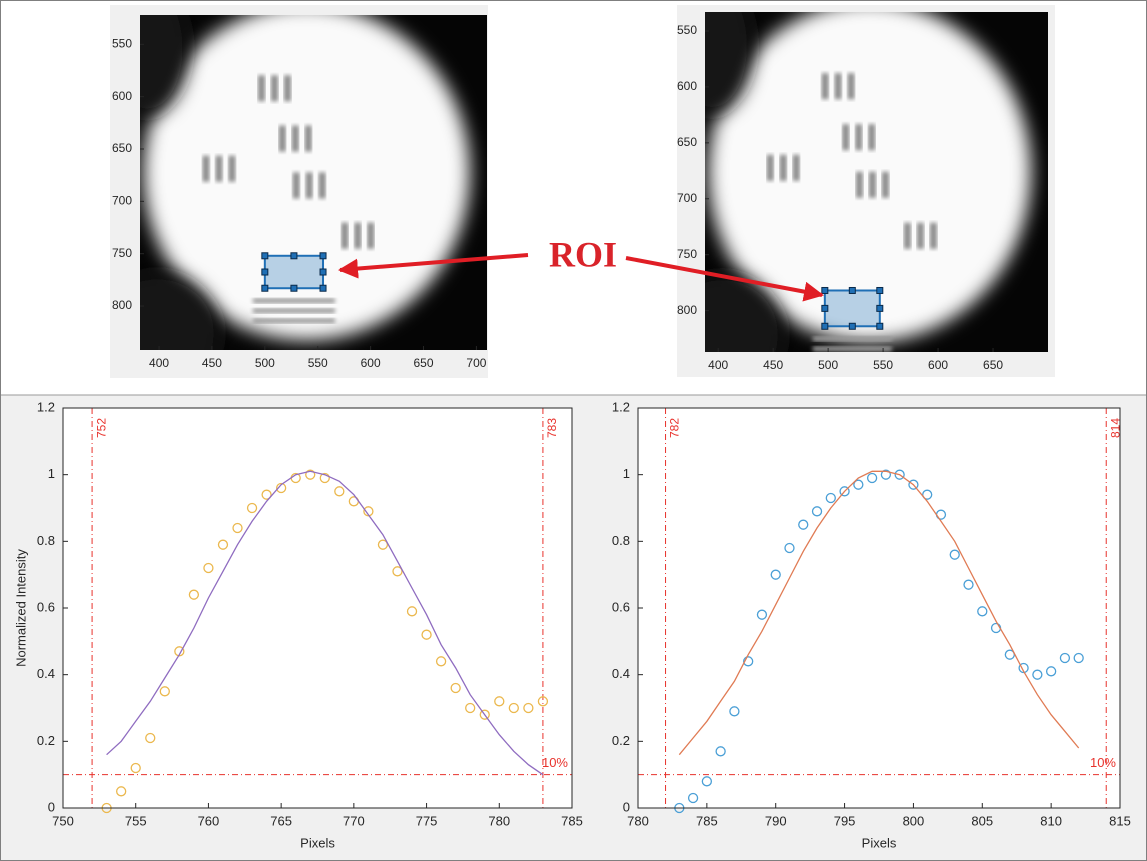 Image resolution: width=1147 pixels, height=861 pixels. What do you see at coordinates (1051, 820) in the screenshot?
I see `x-tick-label: 810` at bounding box center [1051, 820].